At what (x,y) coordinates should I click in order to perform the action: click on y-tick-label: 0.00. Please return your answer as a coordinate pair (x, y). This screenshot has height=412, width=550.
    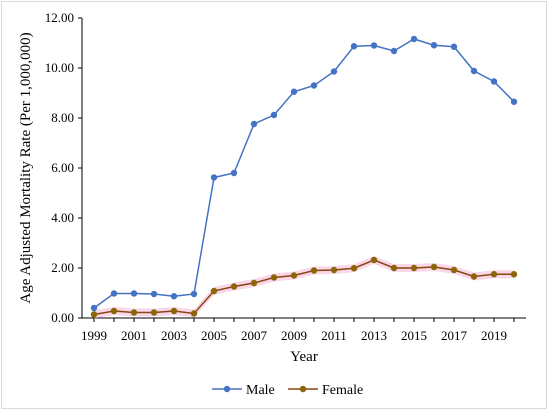
    Looking at the image, I should click on (62, 317).